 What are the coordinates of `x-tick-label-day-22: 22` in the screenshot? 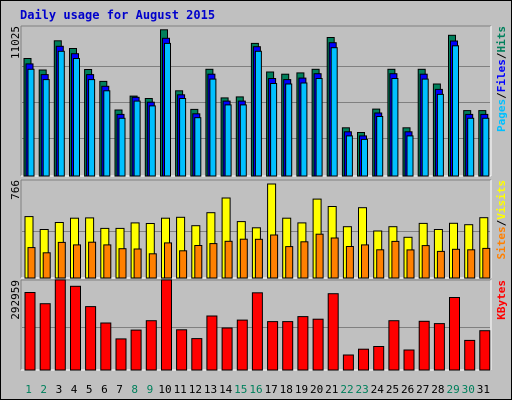 It's located at (346, 389).